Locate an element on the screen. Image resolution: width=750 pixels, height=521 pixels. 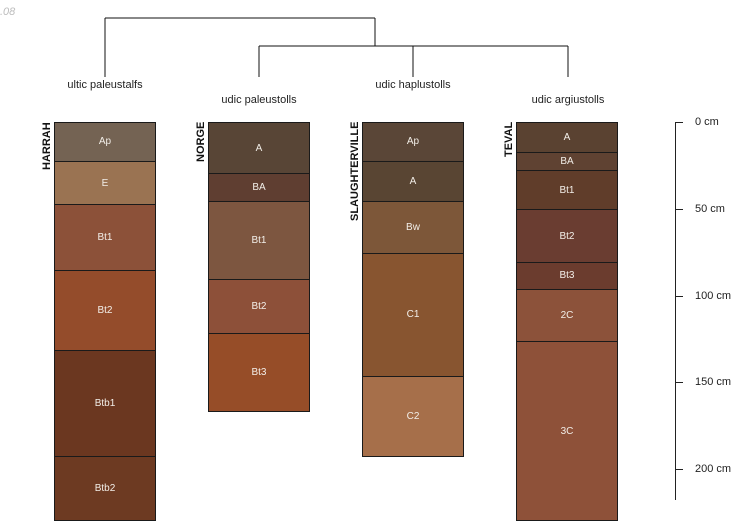
profile-name: TEVAL is located at coordinates (509, 139).